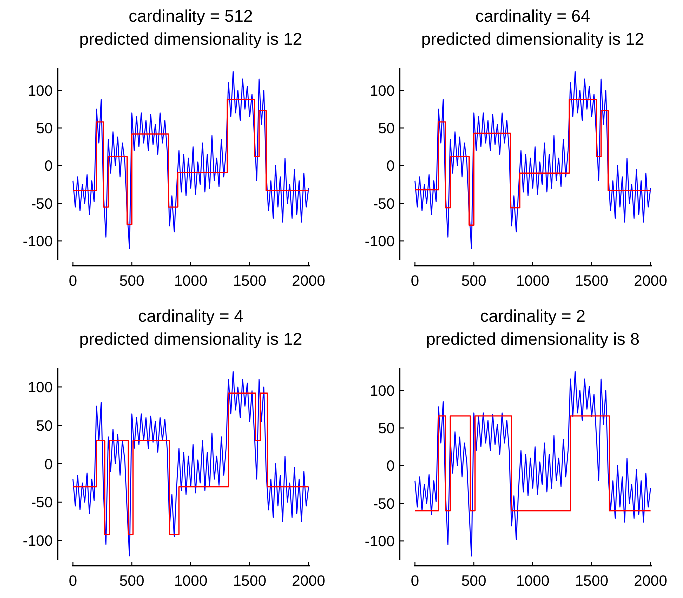 Image resolution: width=683 pixels, height=598 pixels. What do you see at coordinates (533, 16) in the screenshot?
I see `chart-title: cardinality = 64` at bounding box center [533, 16].